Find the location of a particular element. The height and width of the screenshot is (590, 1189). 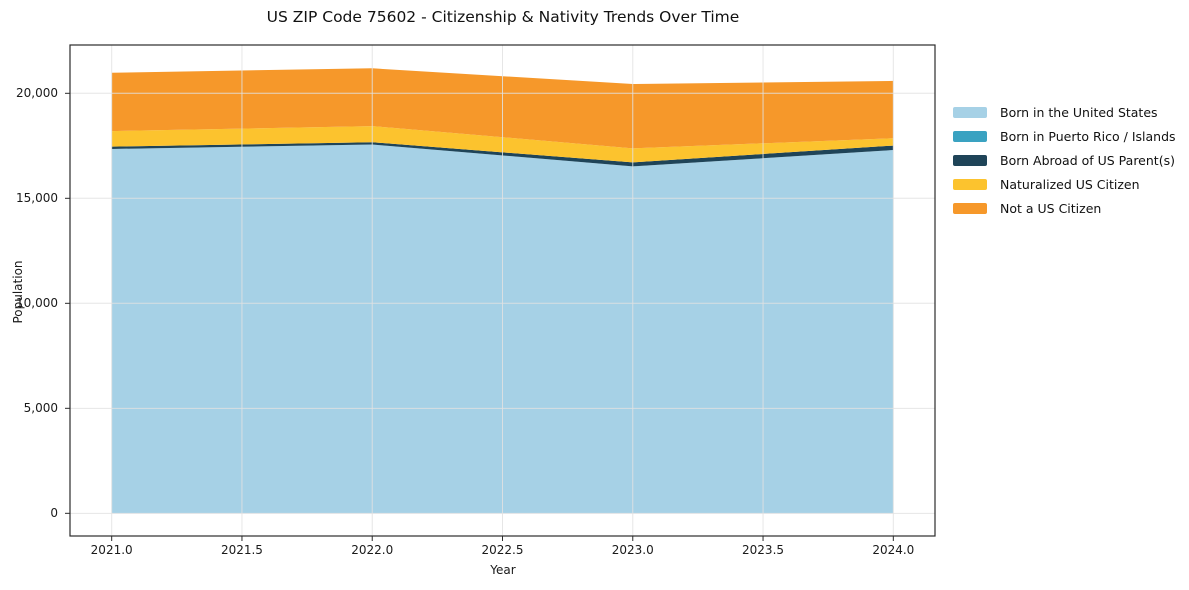

legend-label: Born Abroad of US Parent(s) is located at coordinates (1087, 160).